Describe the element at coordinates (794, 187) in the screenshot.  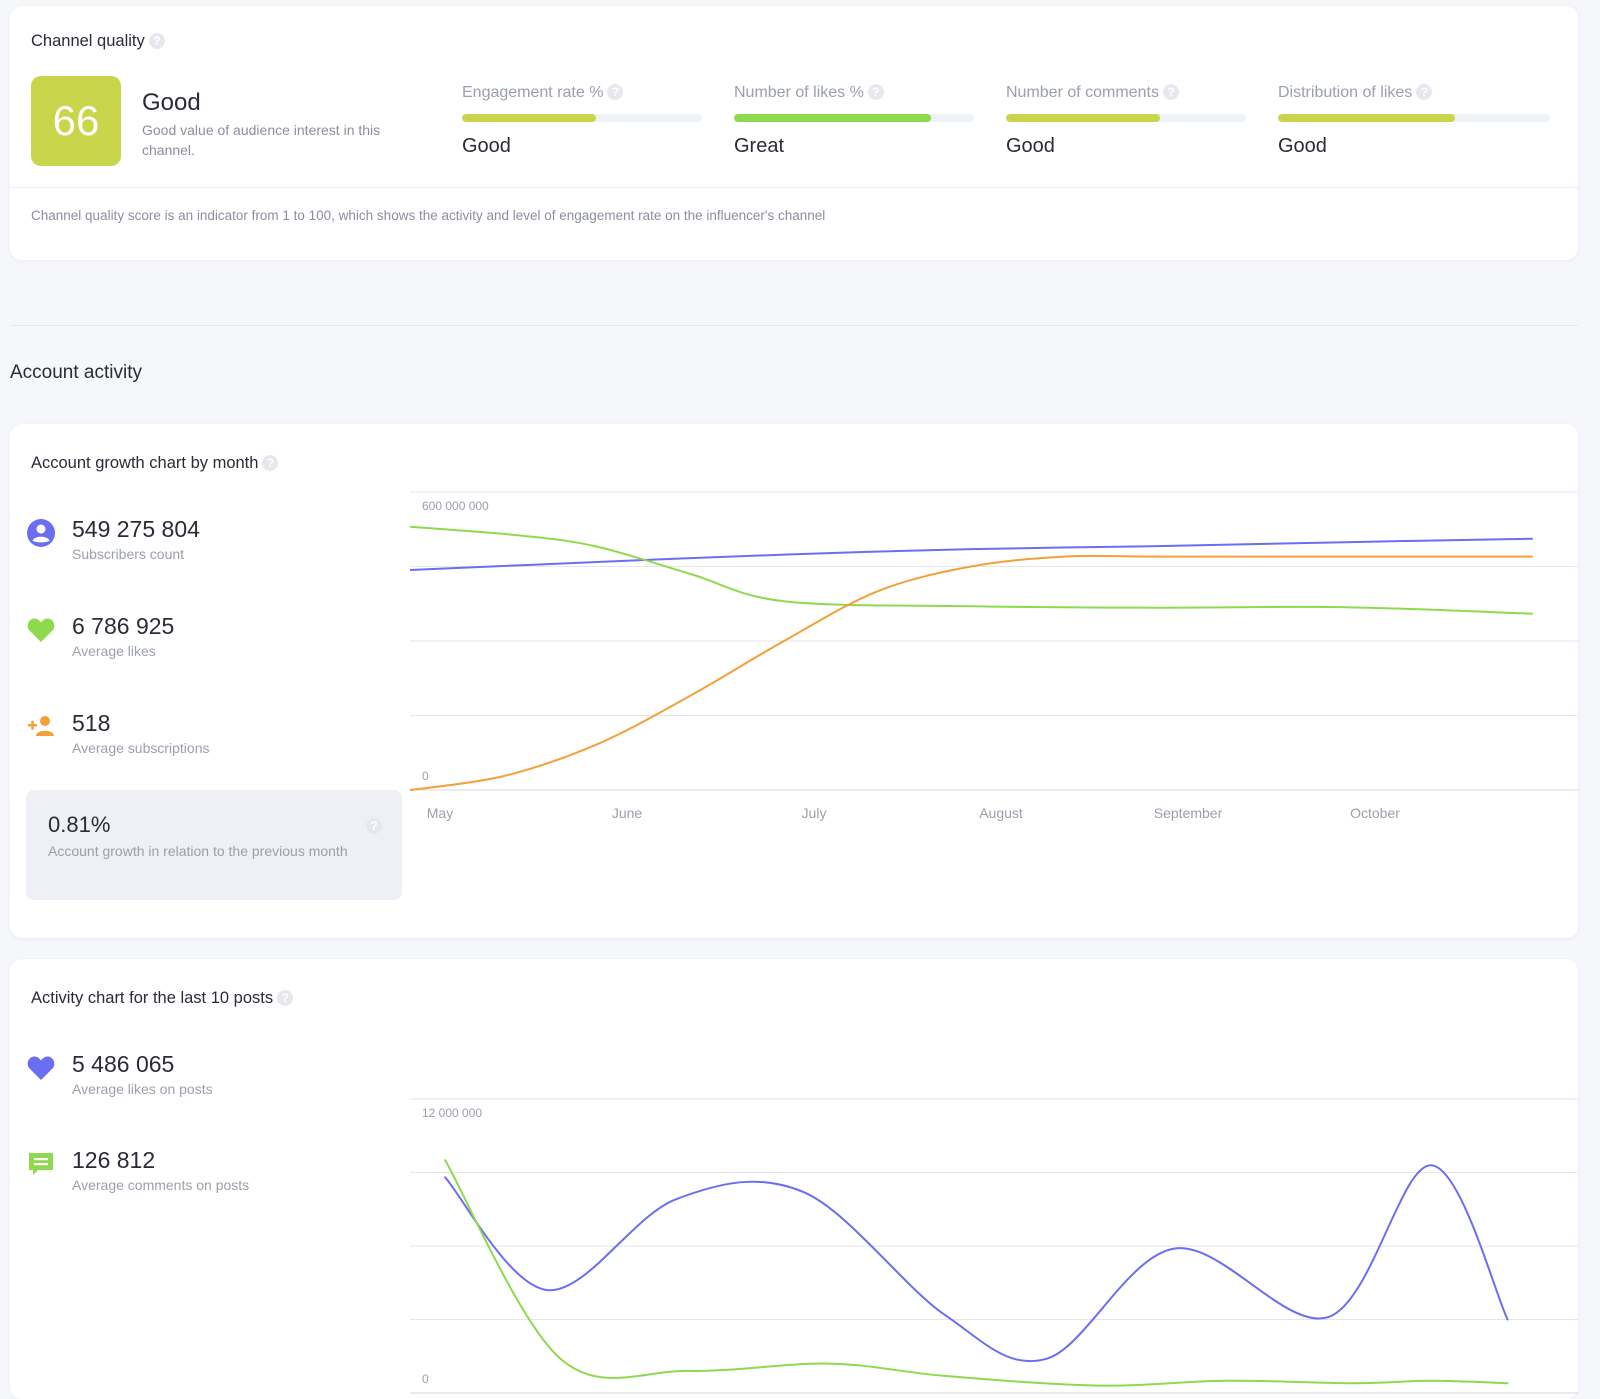
I see `card-divider` at that location.